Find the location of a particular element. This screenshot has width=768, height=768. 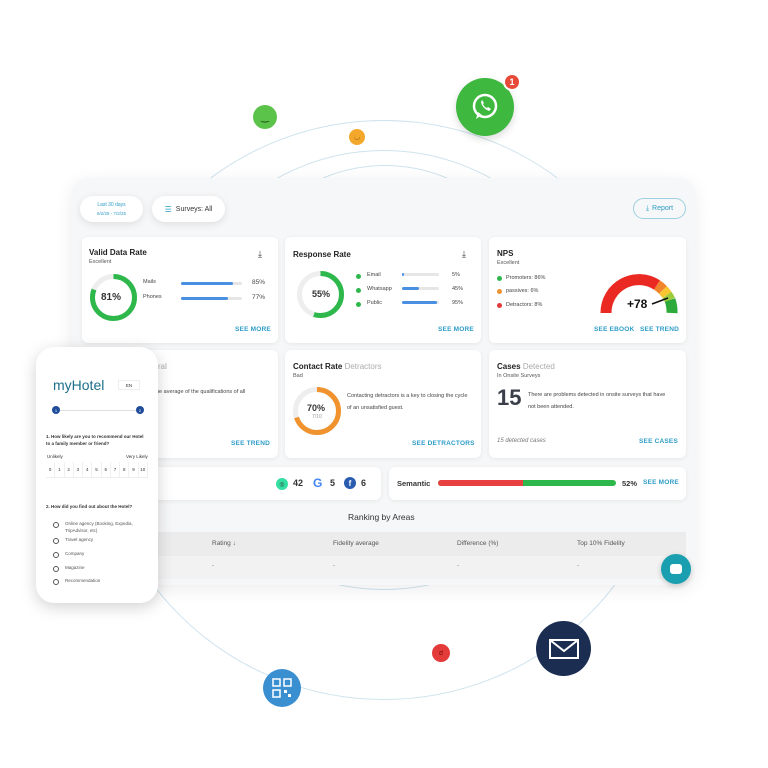

nps-gauge is located at coordinates (639, 294).